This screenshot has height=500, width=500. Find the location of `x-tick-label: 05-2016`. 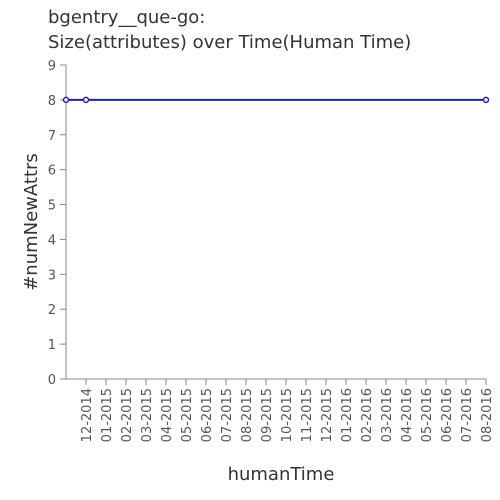

x-tick-label: 05-2016 is located at coordinates (427, 415).